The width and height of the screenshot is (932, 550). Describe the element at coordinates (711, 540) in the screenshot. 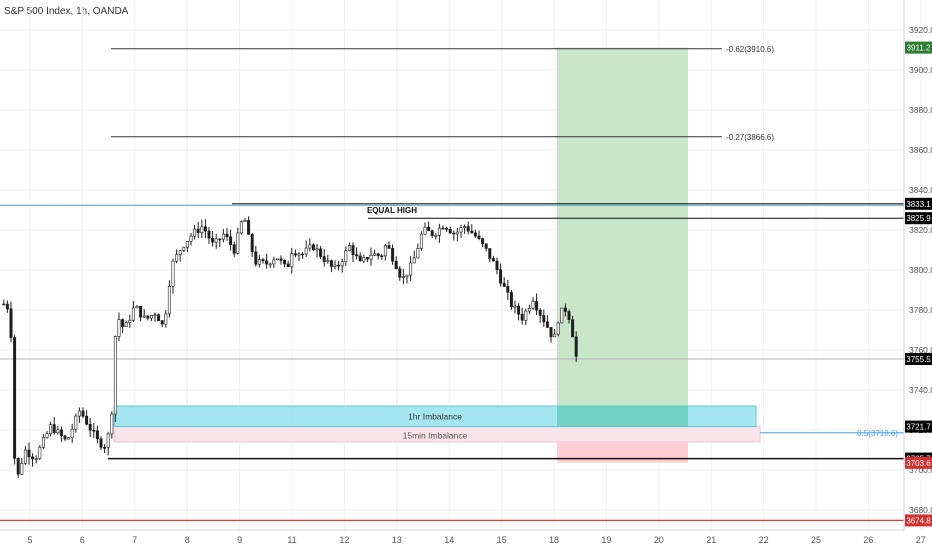

I see `x-tick-label: 21` at that location.